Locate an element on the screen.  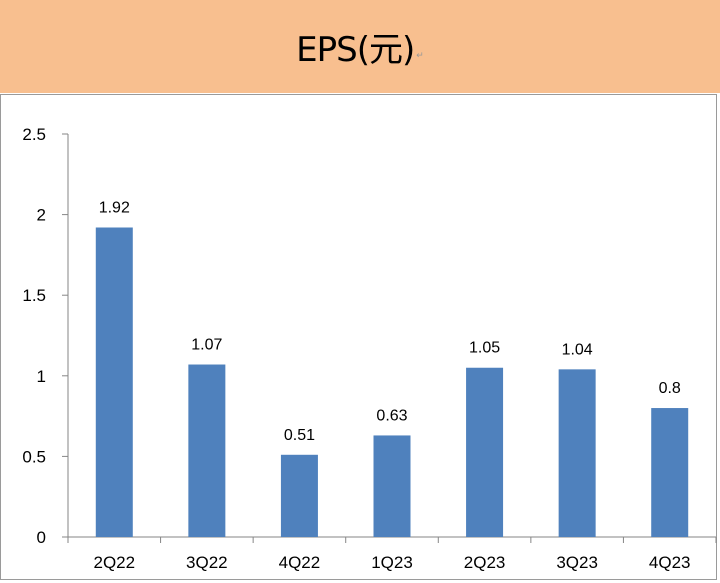
y-tick-label: 0.5 is located at coordinates (34, 456).